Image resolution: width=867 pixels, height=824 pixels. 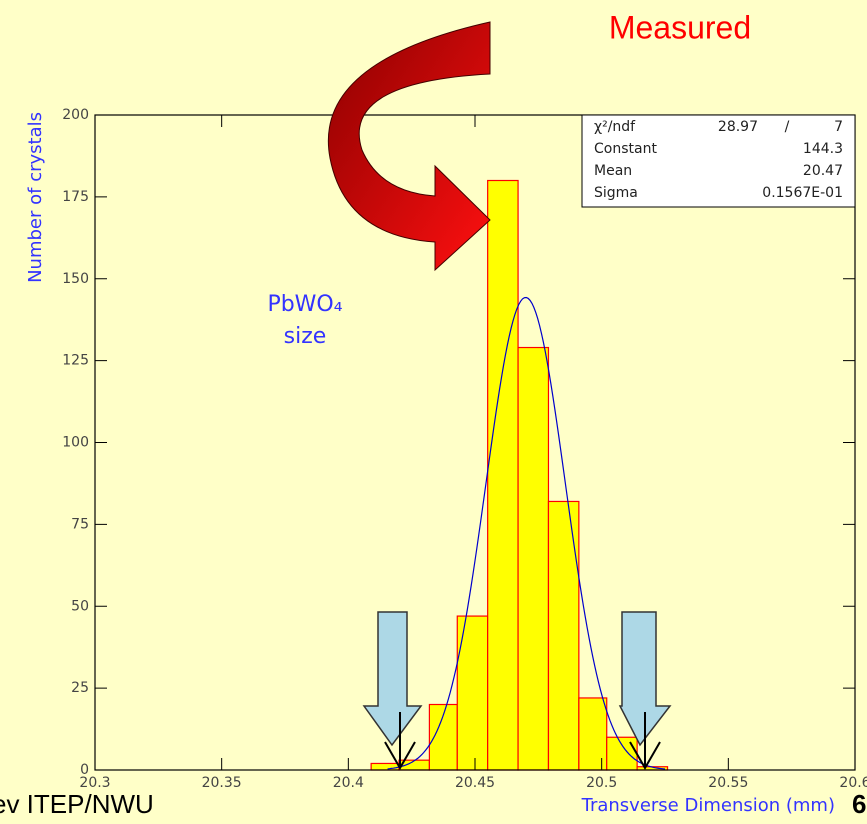 What do you see at coordinates (859, 804) in the screenshot?
I see `page-number: 6` at bounding box center [859, 804].